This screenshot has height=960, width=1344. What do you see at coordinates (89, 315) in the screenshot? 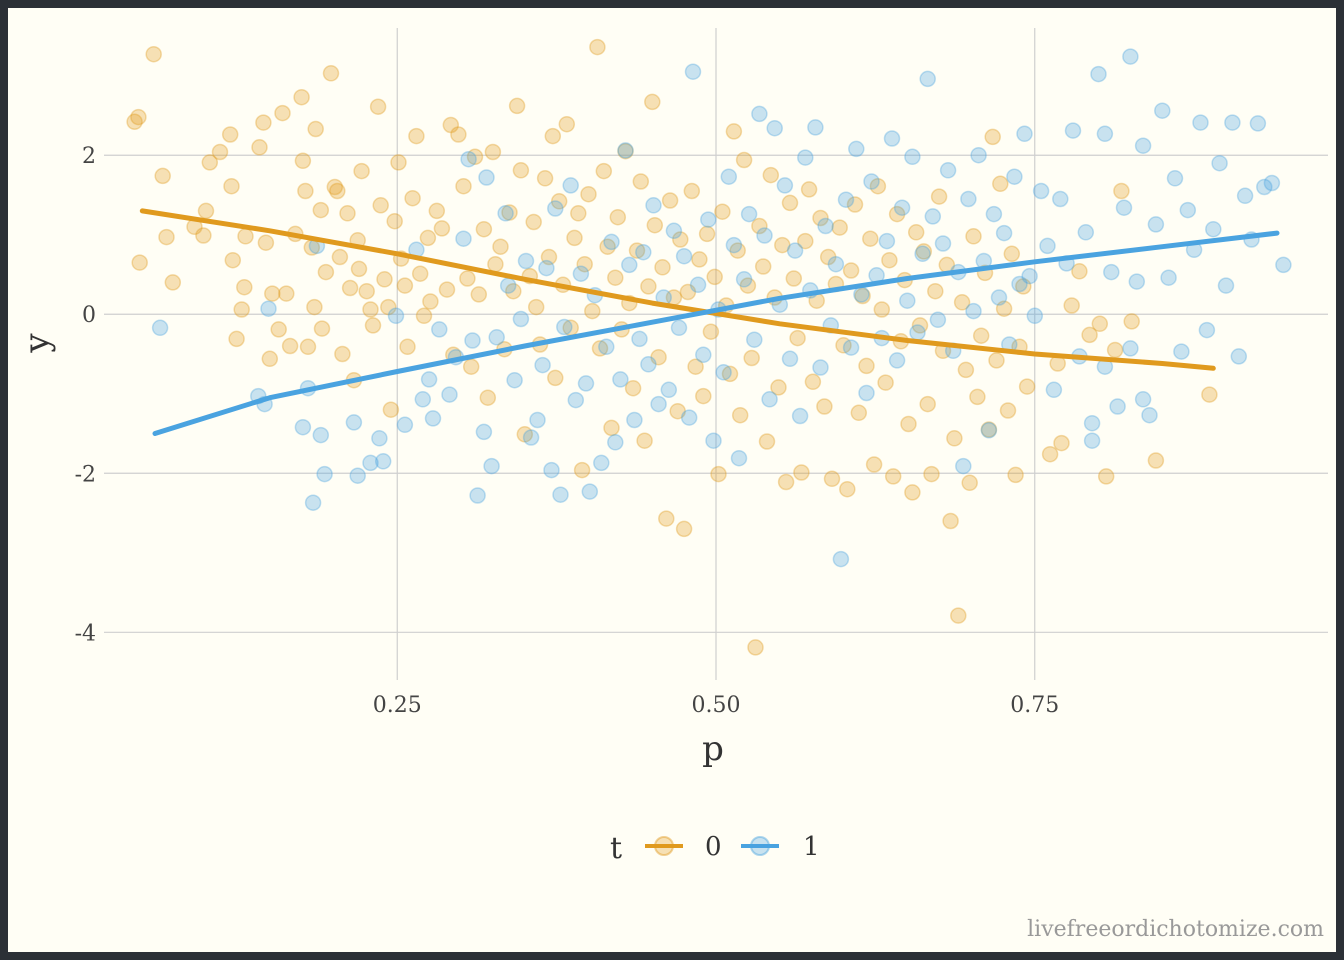
I see `y-tick-label: 0` at bounding box center [89, 315].